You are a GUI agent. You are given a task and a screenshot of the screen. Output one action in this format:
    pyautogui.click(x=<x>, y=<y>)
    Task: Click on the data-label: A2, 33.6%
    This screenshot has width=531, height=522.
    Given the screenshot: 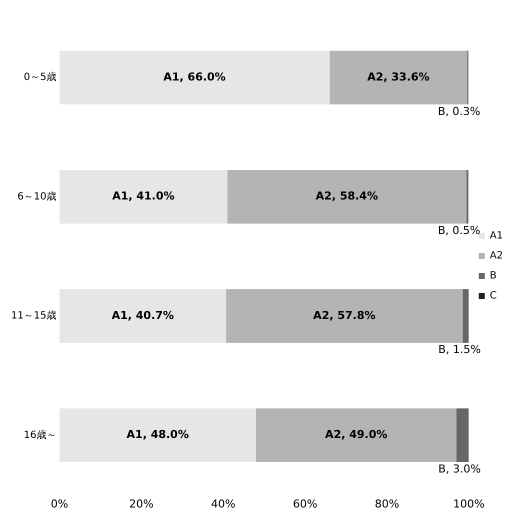 What is the action you would take?
    pyautogui.click(x=398, y=77)
    